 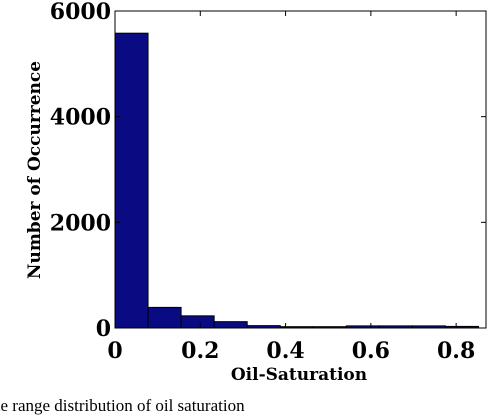 I want to click on y-tick-label: 6000, so click(x=80, y=12).